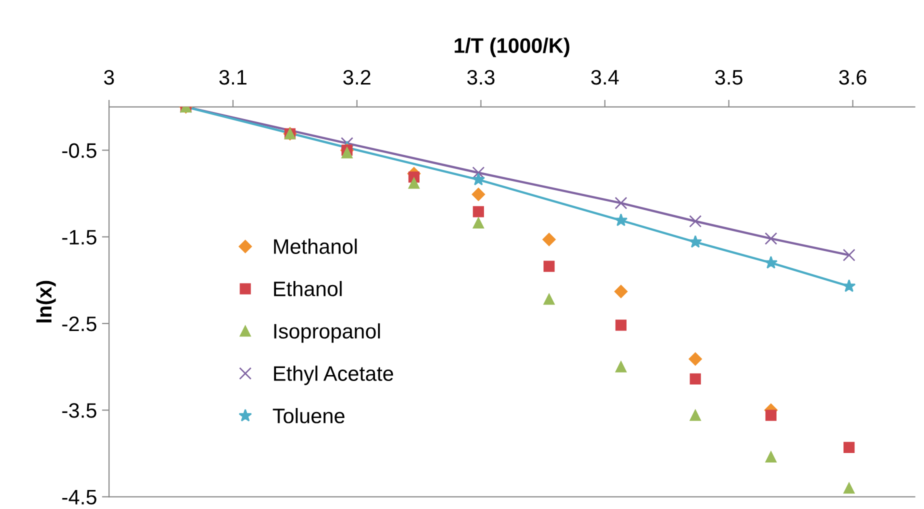 This screenshot has width=924, height=509. I want to click on y-axis-title: ln(x), so click(46, 301).